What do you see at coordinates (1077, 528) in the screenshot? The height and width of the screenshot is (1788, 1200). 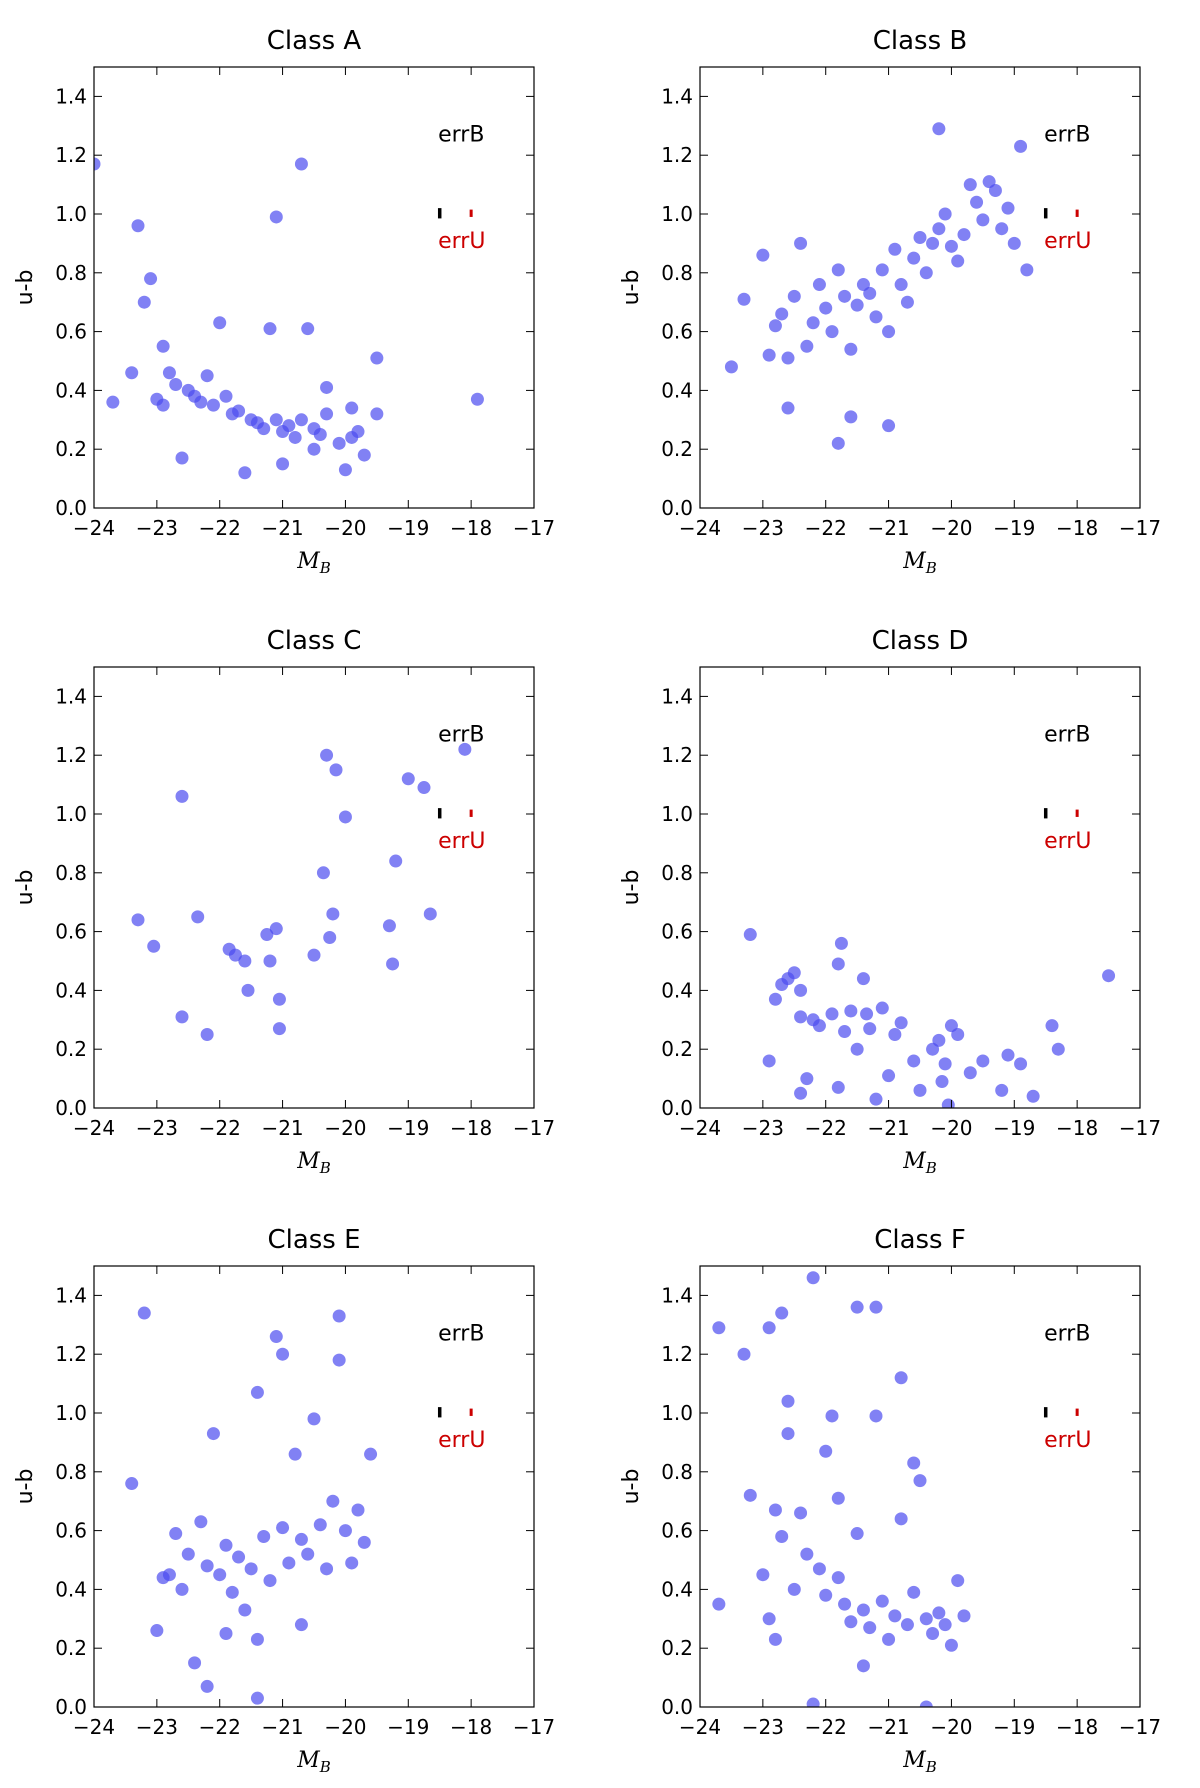 I see `x-tick-label: −18` at bounding box center [1077, 528].